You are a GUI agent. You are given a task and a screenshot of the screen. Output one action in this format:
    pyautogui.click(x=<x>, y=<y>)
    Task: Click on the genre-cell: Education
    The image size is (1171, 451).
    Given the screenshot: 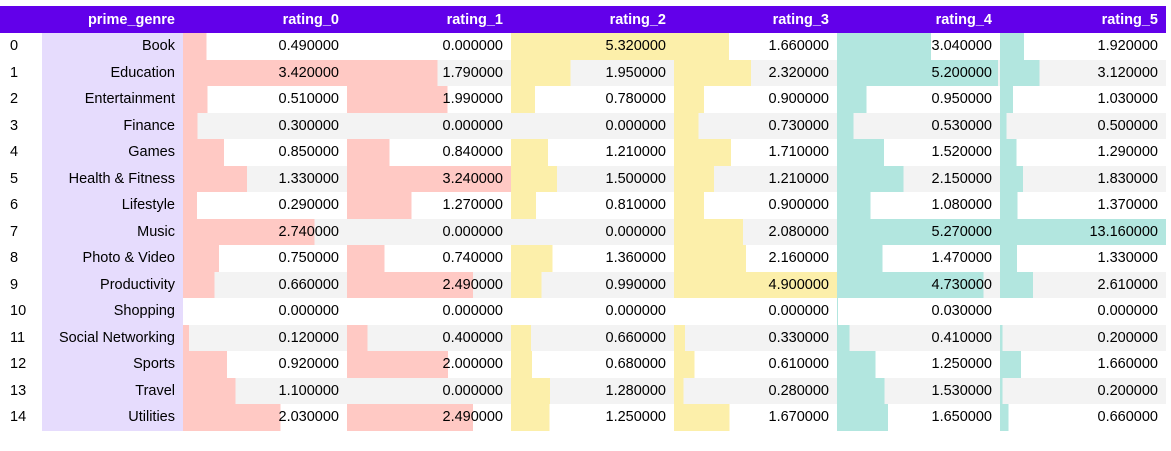 What is the action you would take?
    pyautogui.click(x=112, y=73)
    